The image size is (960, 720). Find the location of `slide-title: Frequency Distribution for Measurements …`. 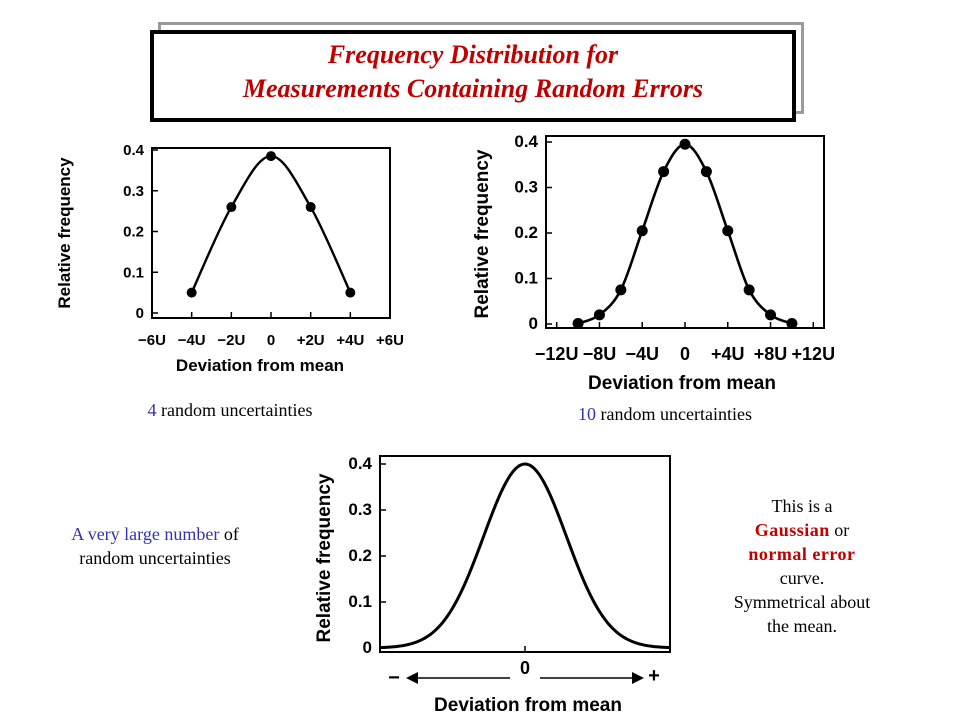

slide-title: Frequency Distribution for Measurements … is located at coordinates (473, 72).